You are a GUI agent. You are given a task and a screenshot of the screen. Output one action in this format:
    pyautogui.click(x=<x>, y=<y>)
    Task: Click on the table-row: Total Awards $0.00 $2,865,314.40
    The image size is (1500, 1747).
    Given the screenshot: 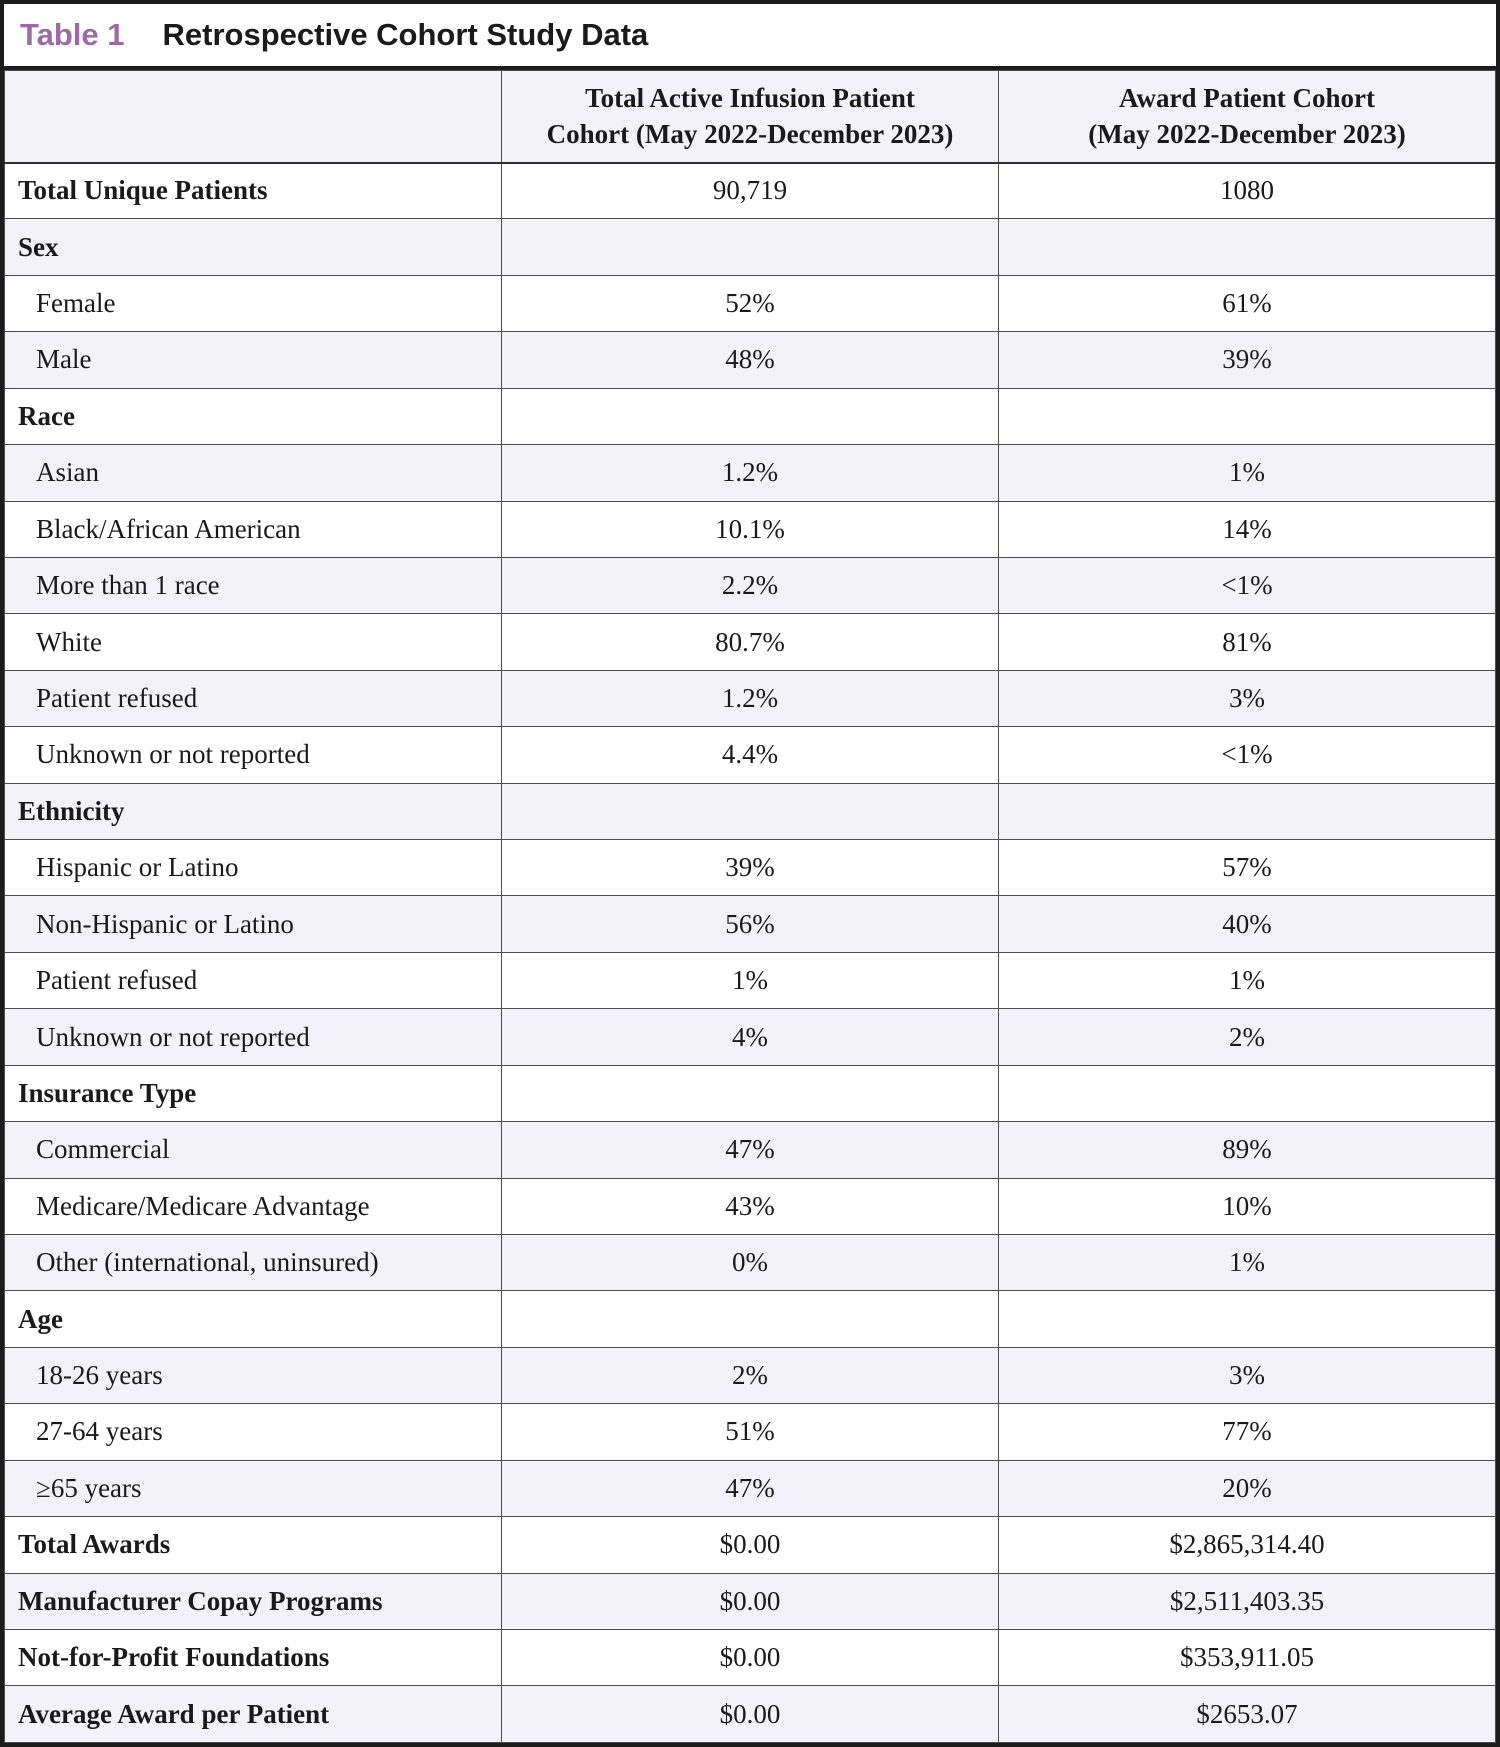 What is the action you would take?
    pyautogui.click(x=750, y=1545)
    